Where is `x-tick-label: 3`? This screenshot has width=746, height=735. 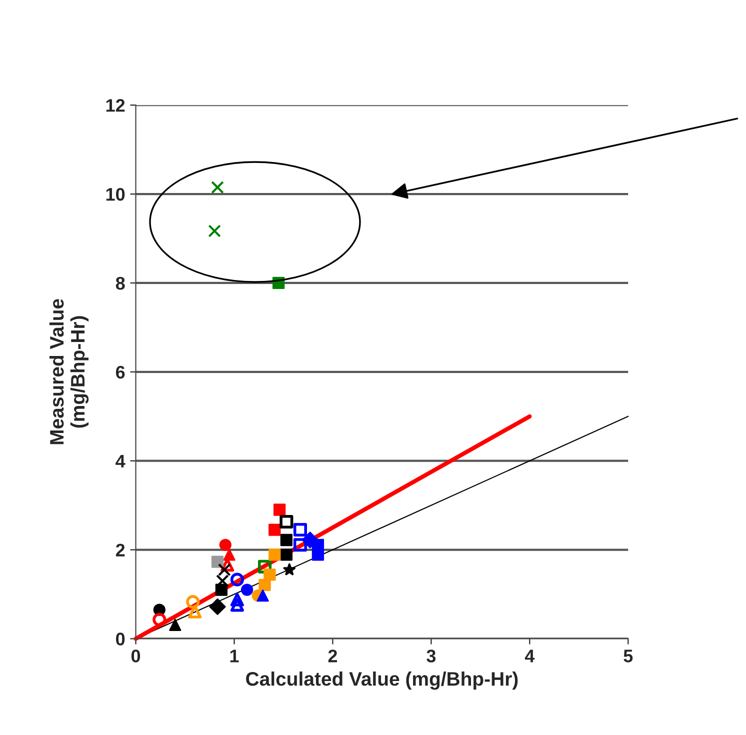
x-tick-label: 3 is located at coordinates (431, 656).